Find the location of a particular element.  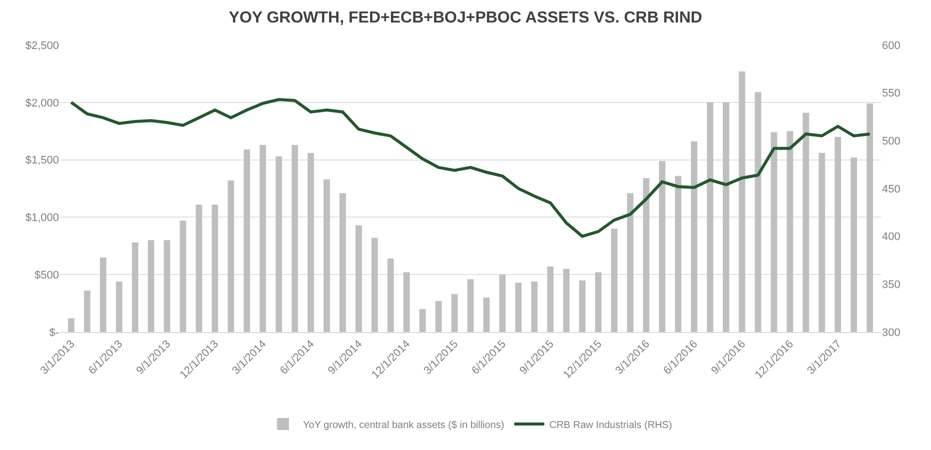

y-tick-label: $1,500 is located at coordinates (42, 160).